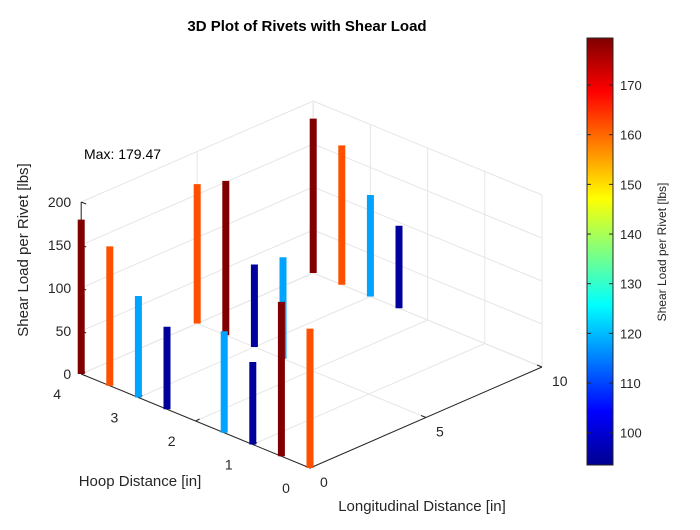 The image size is (700, 530). Describe the element at coordinates (422, 506) in the screenshot. I see `x-axis-label: Longitudinal Distance [in]` at that location.